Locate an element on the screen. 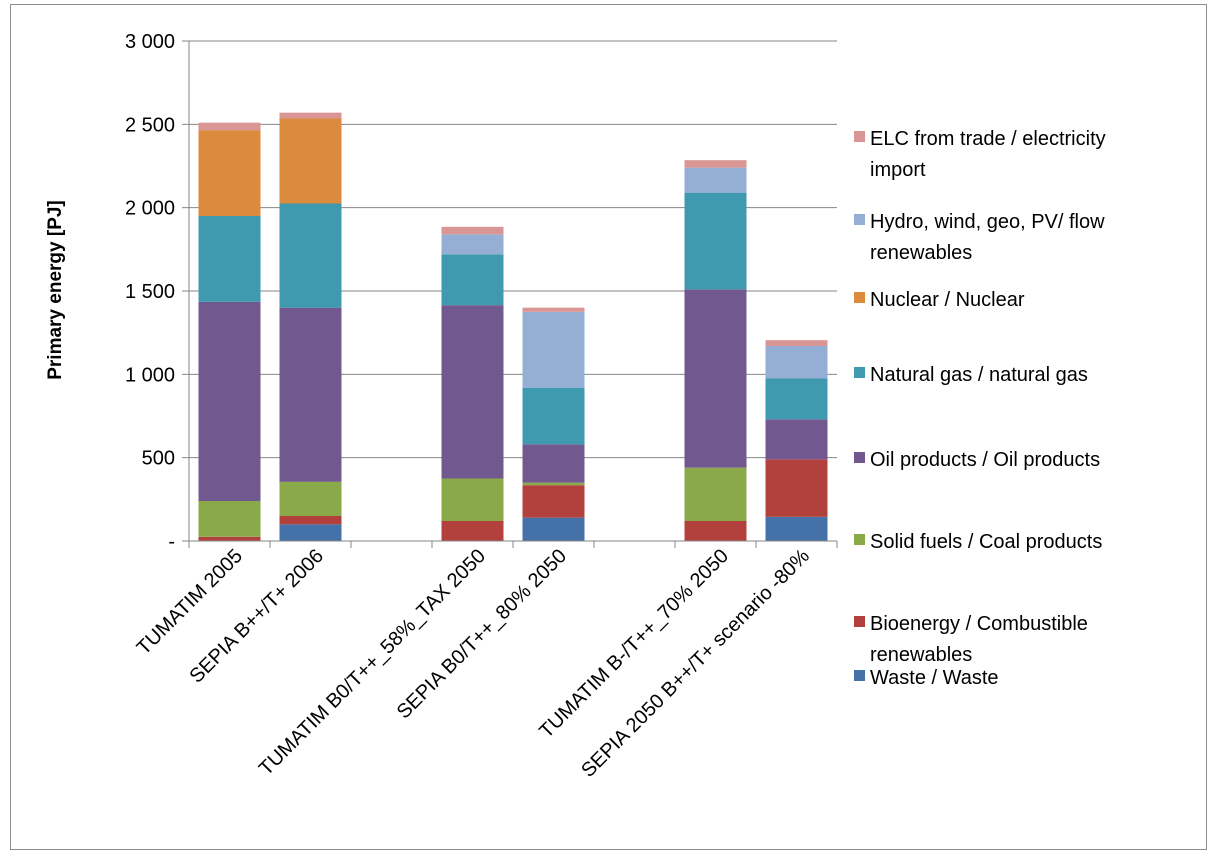 The width and height of the screenshot is (1214, 853). legend-label: Oil products / Oil products is located at coordinates (985, 460).